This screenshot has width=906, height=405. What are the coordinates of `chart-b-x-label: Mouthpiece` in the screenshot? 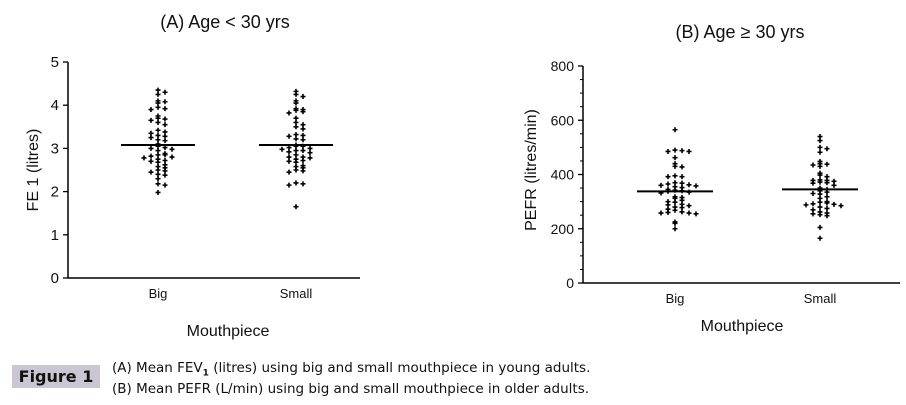 It's located at (742, 326).